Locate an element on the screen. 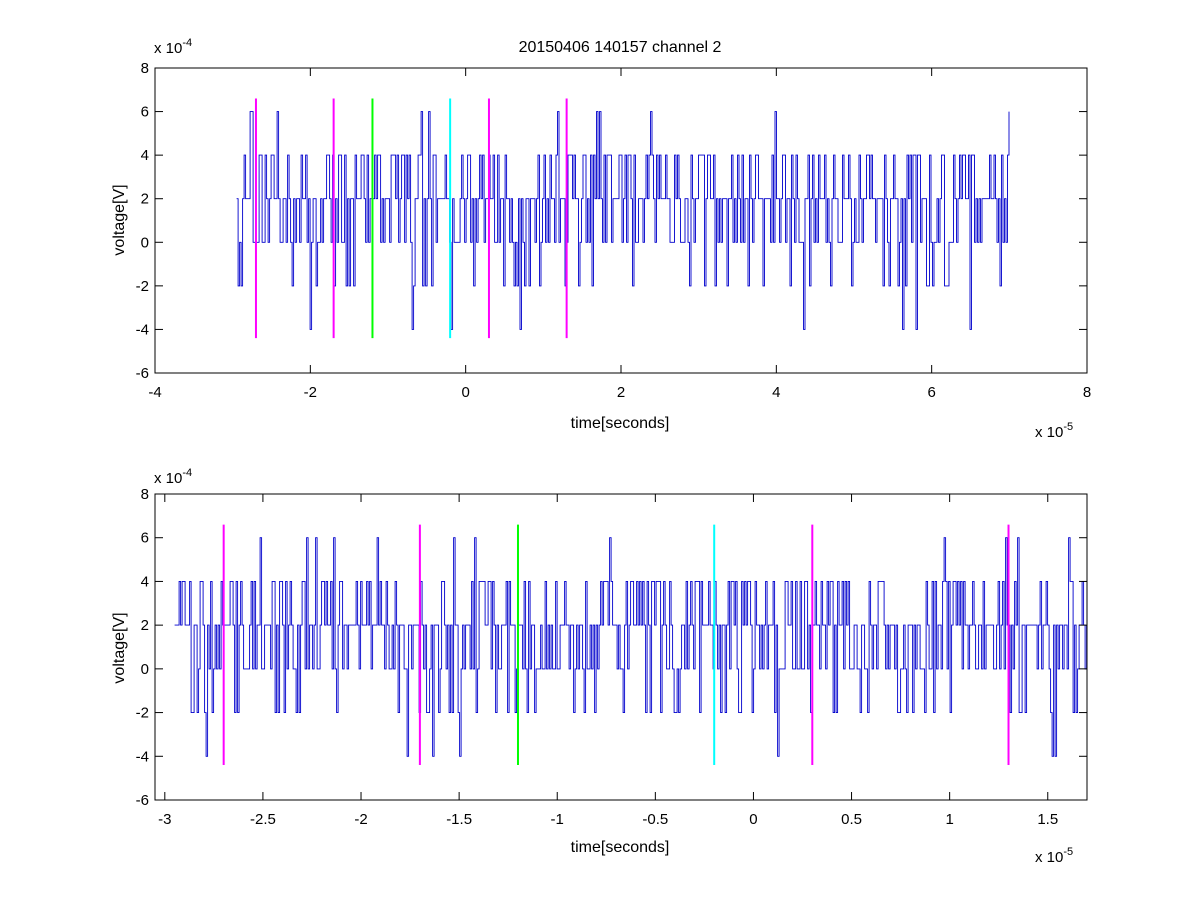 This screenshot has width=1200, height=900. top-x-multiplier: x 10-5 is located at coordinates (1054, 431).